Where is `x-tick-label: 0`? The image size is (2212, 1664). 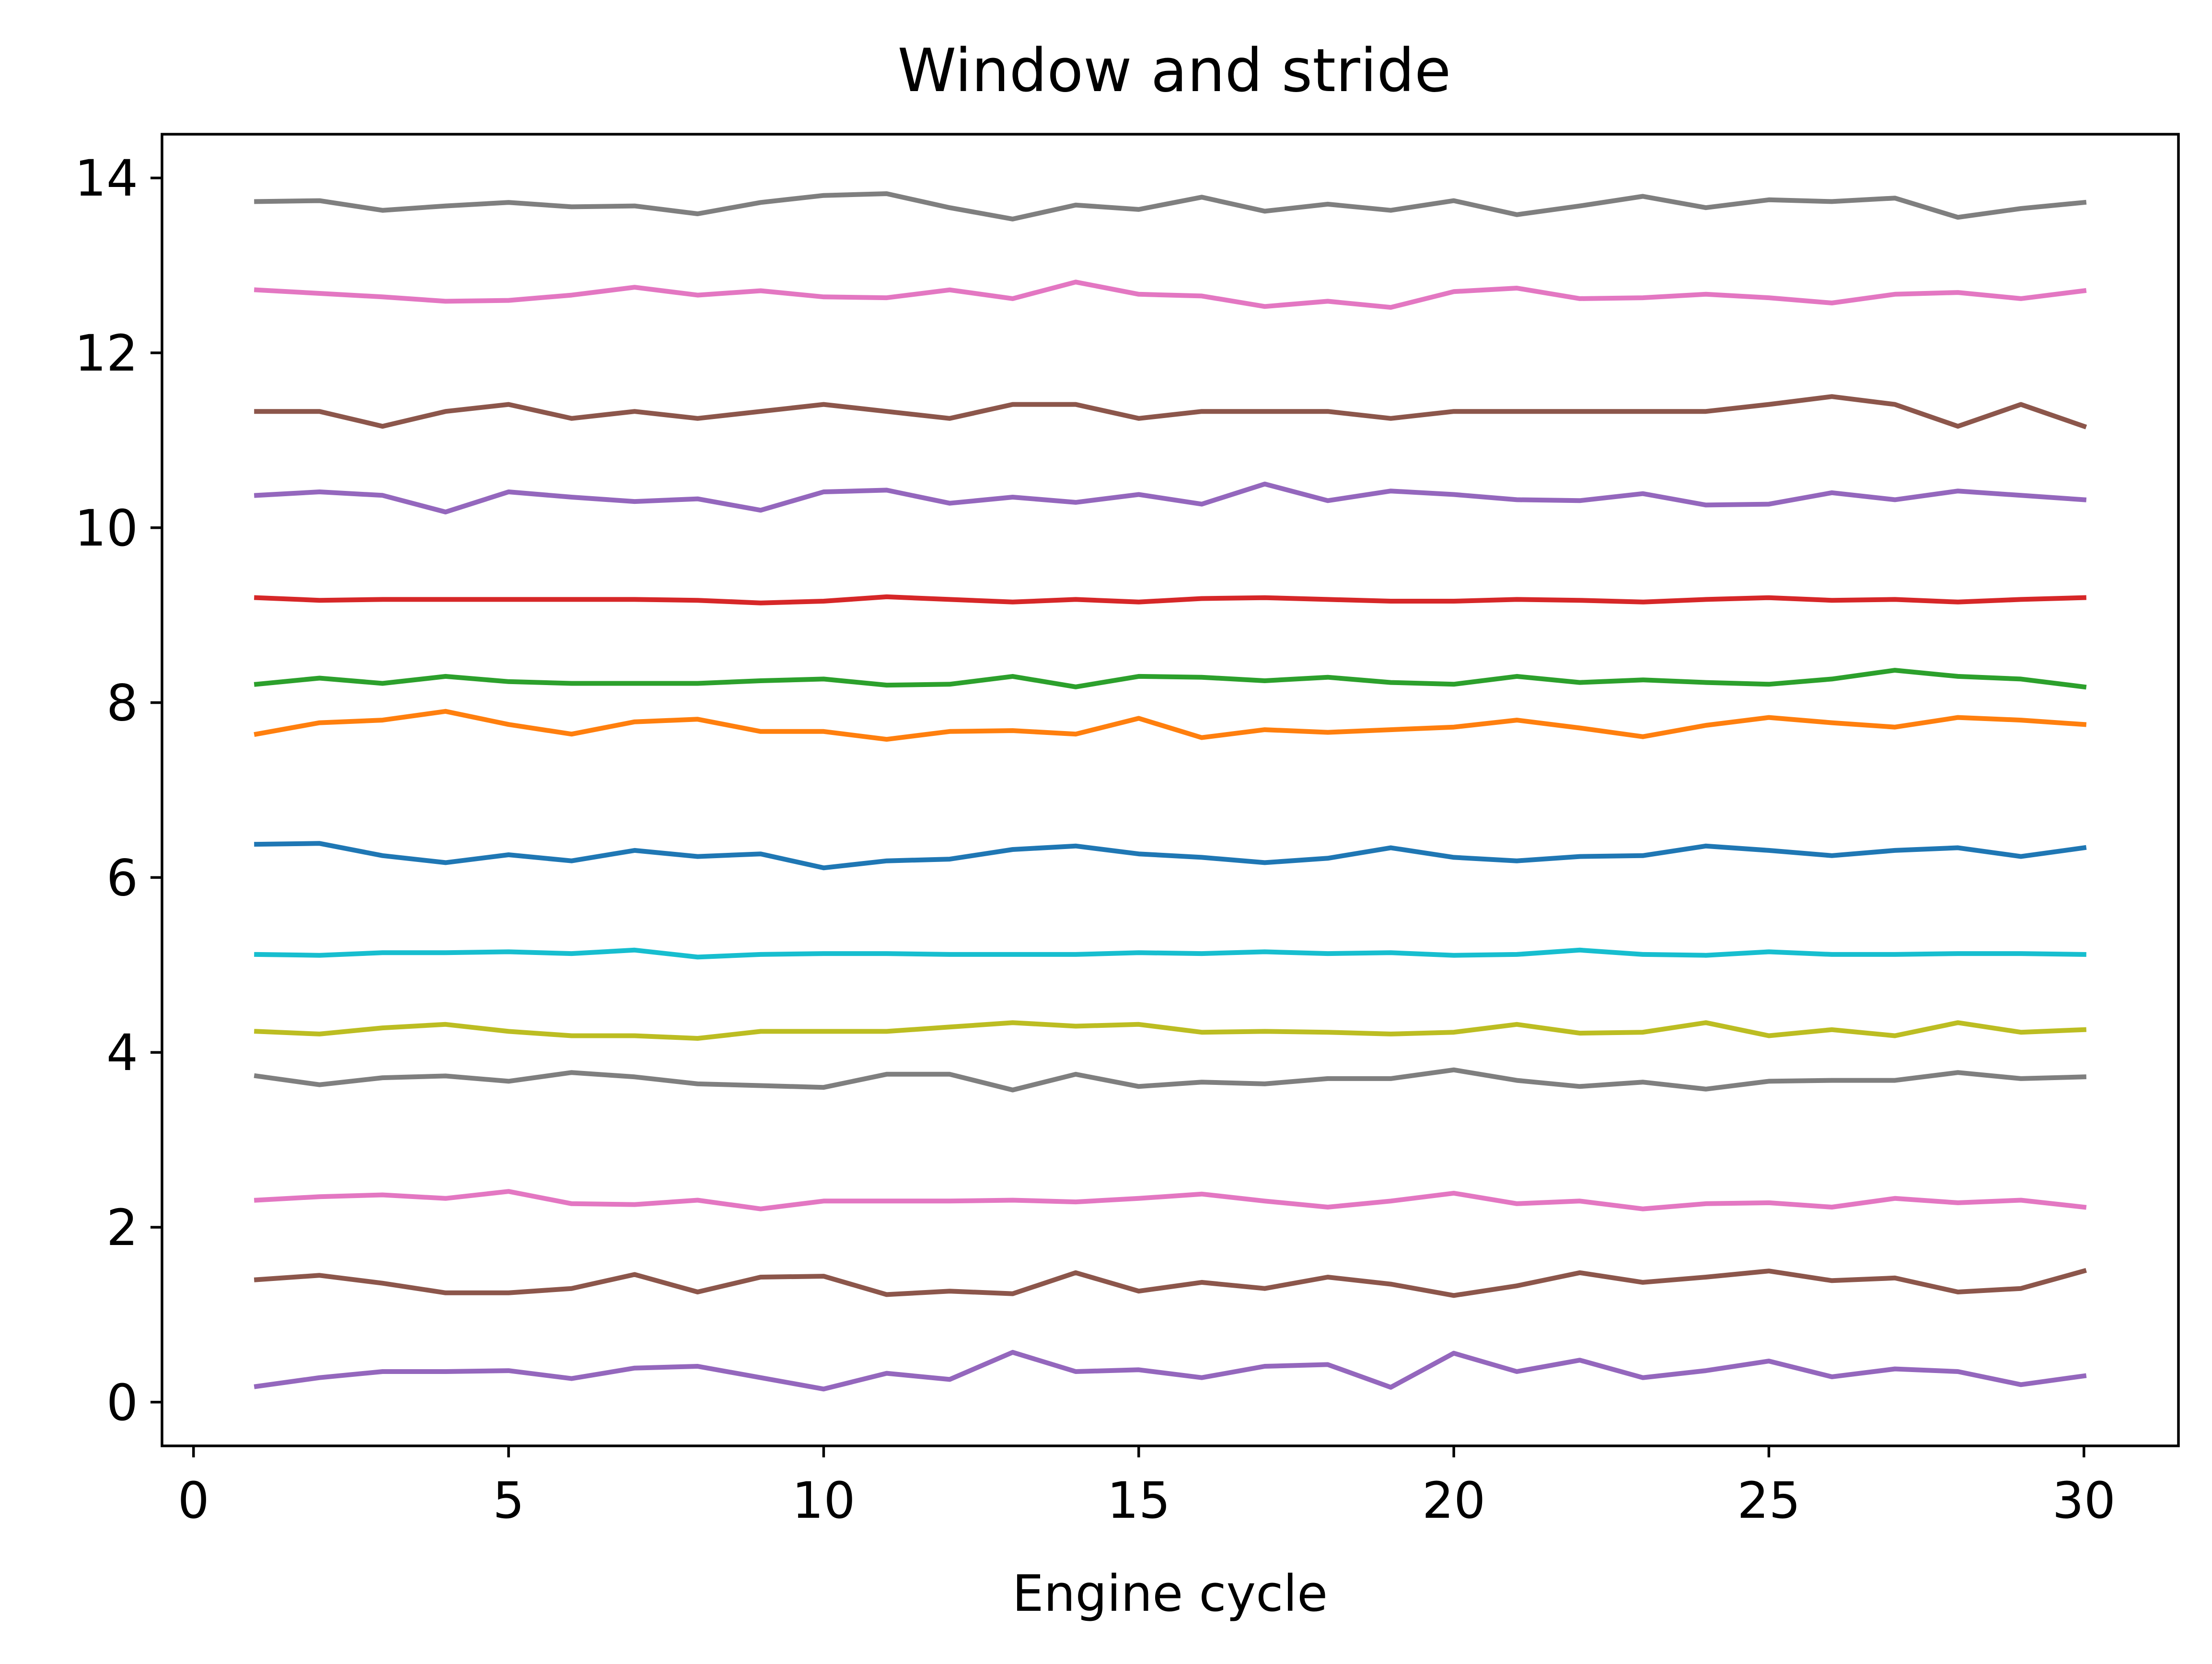
x-tick-label: 0 is located at coordinates (193, 1500).